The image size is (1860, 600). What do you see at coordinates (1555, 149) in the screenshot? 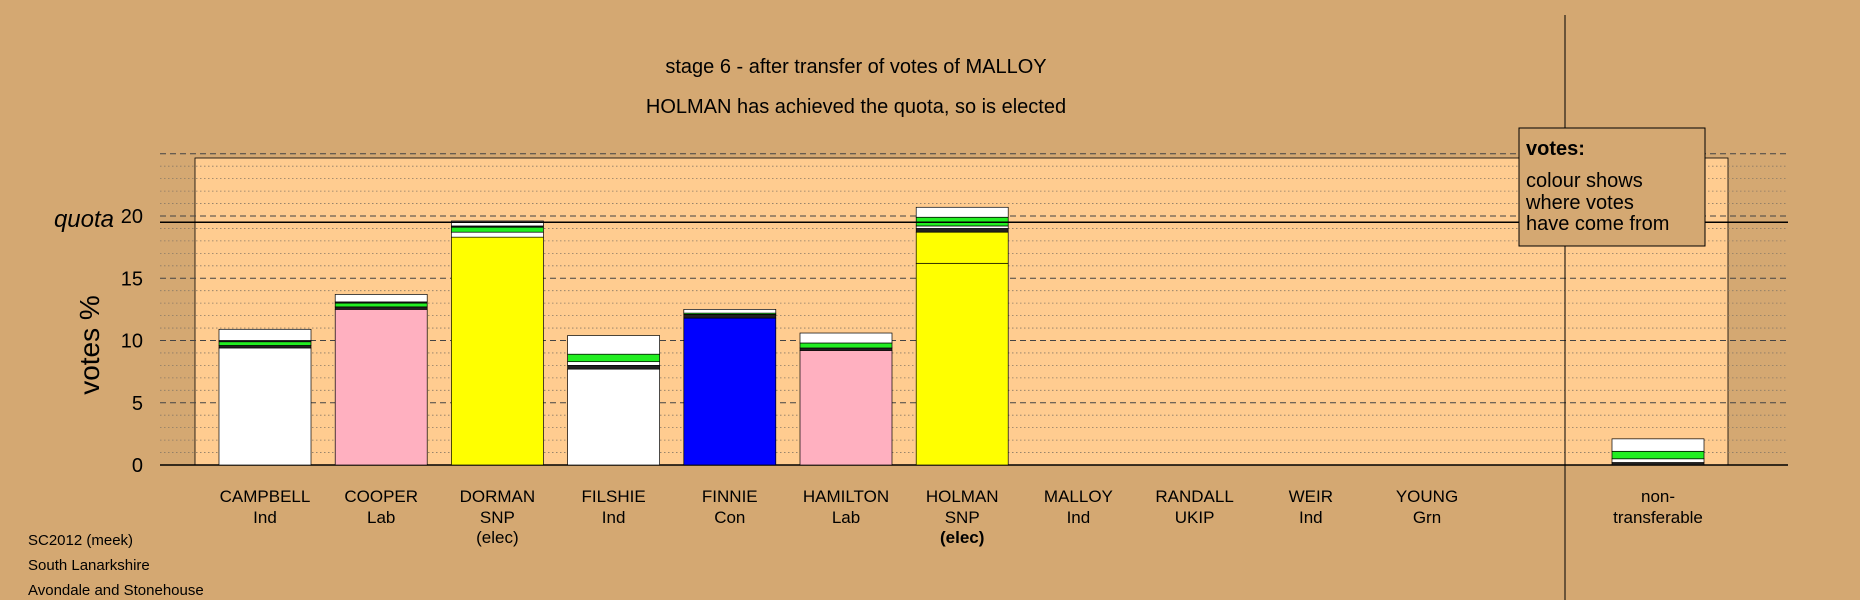
I see `legend-title: votes:` at bounding box center [1555, 149].